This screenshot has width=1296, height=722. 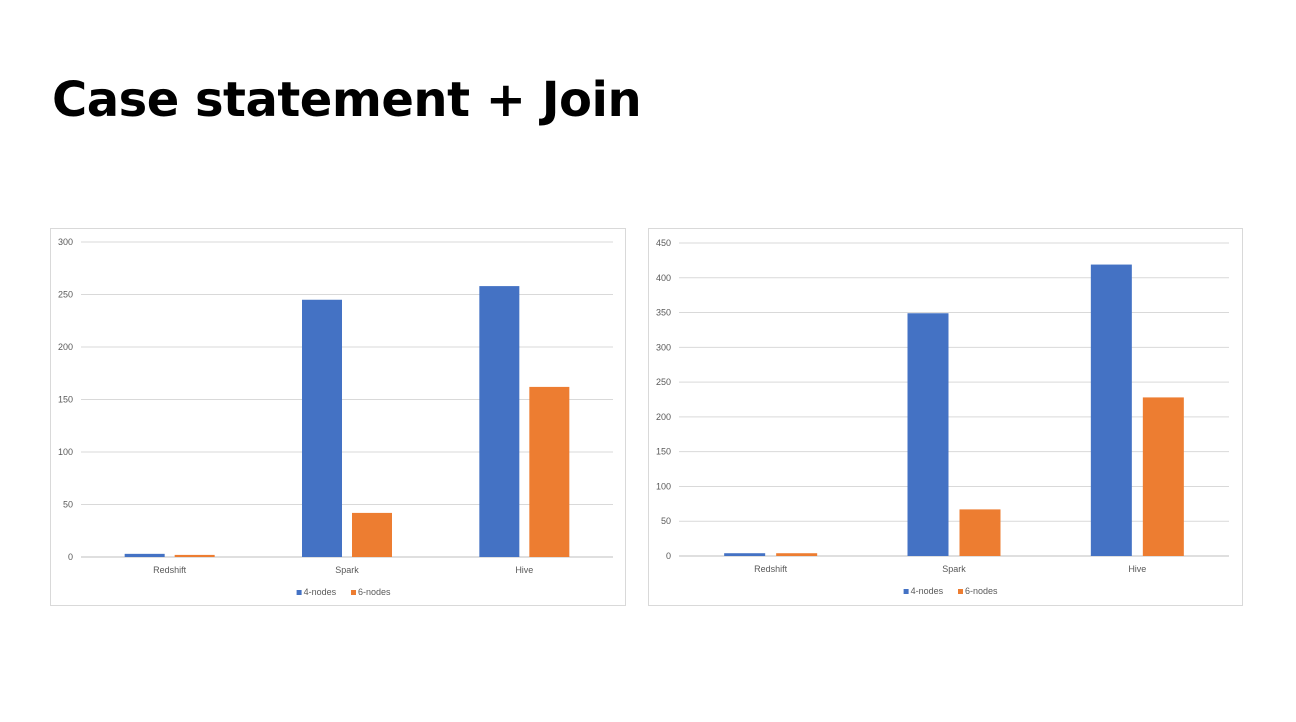 What do you see at coordinates (663, 486) in the screenshot?
I see `chart-right-y-tick-label: 100` at bounding box center [663, 486].